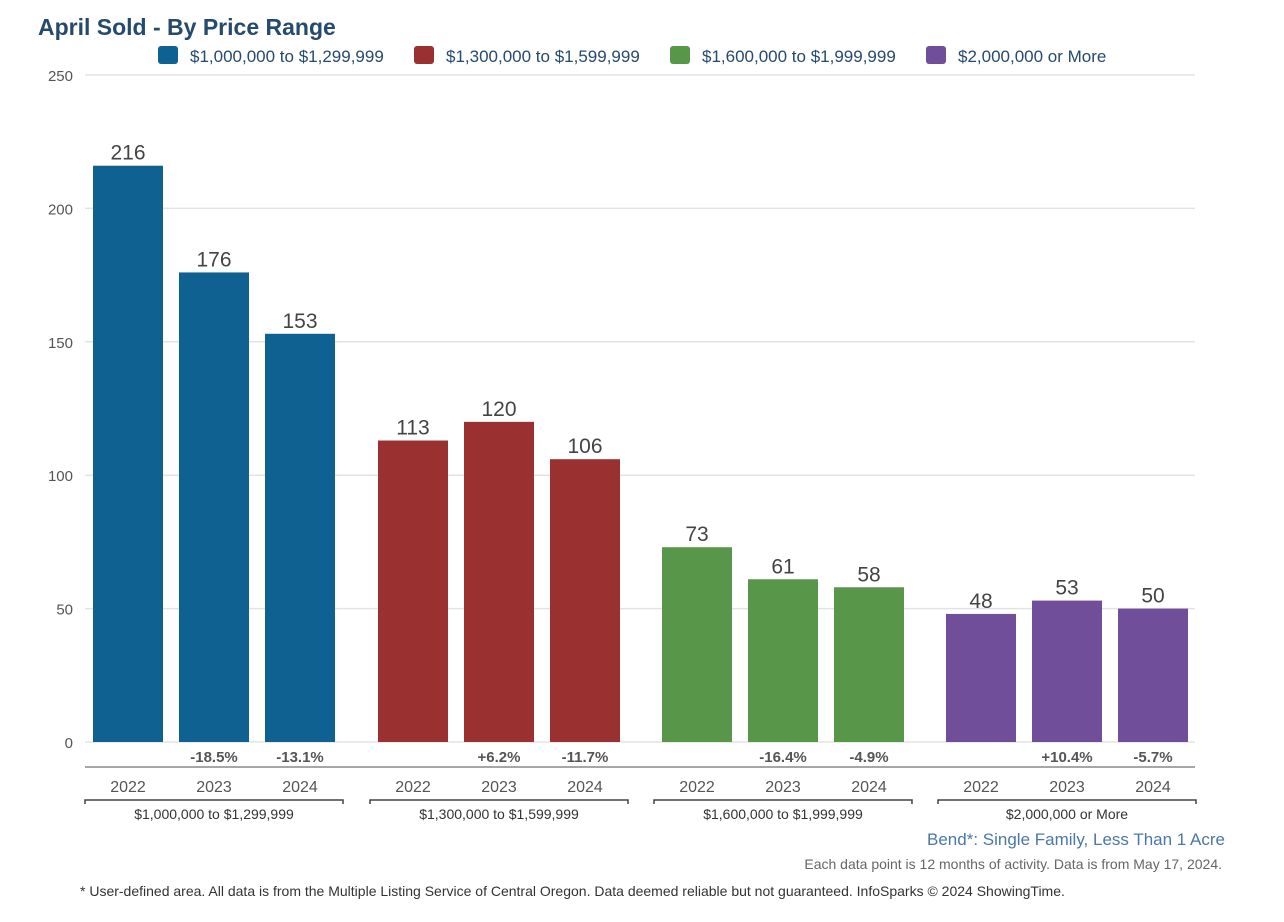 The image size is (1284, 922). Describe the element at coordinates (783, 814) in the screenshot. I see `group-label: $1,600,000 to $1,999,999` at that location.